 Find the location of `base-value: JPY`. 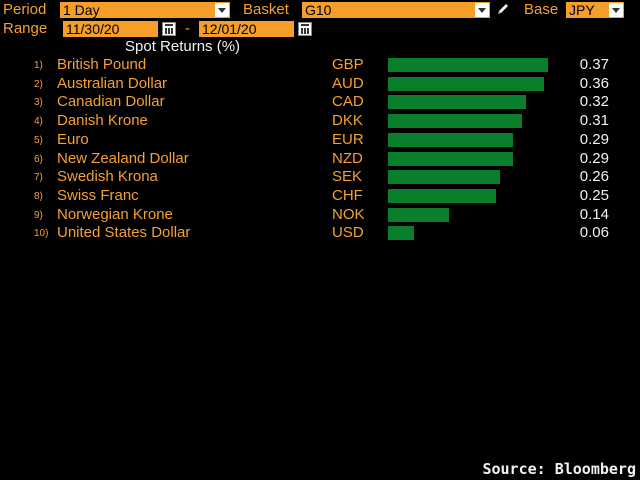

base-value: JPY is located at coordinates (582, 10).